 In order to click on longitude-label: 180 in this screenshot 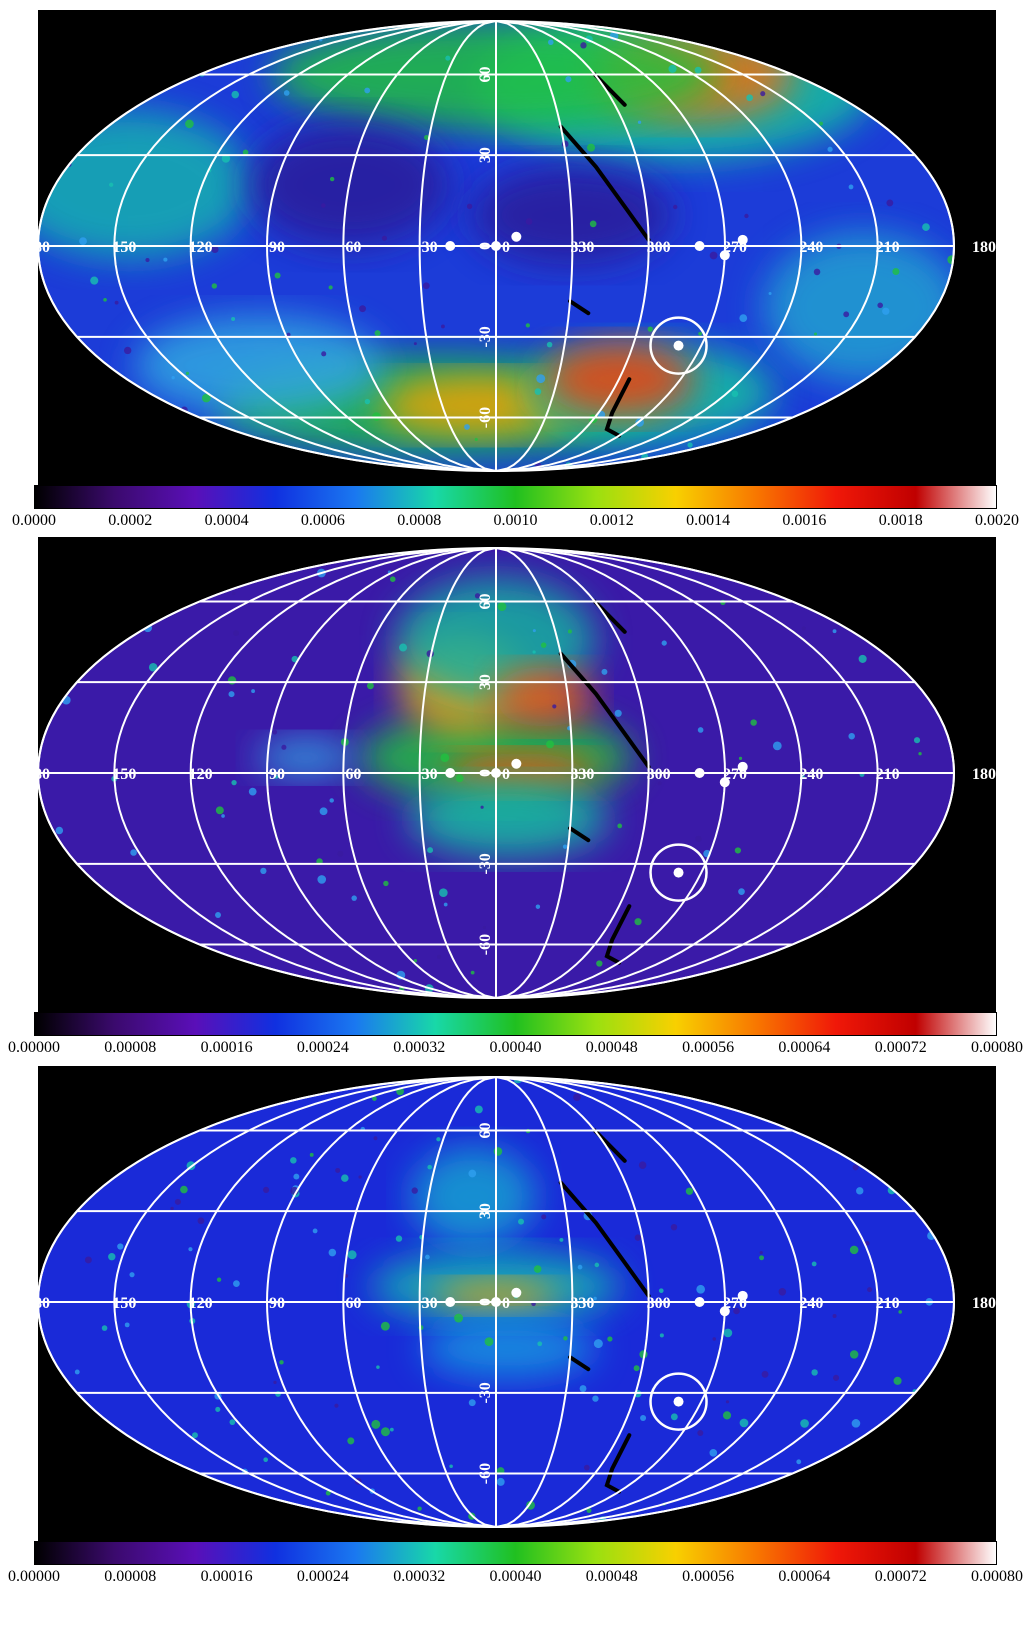, I will do `click(984, 247)`.